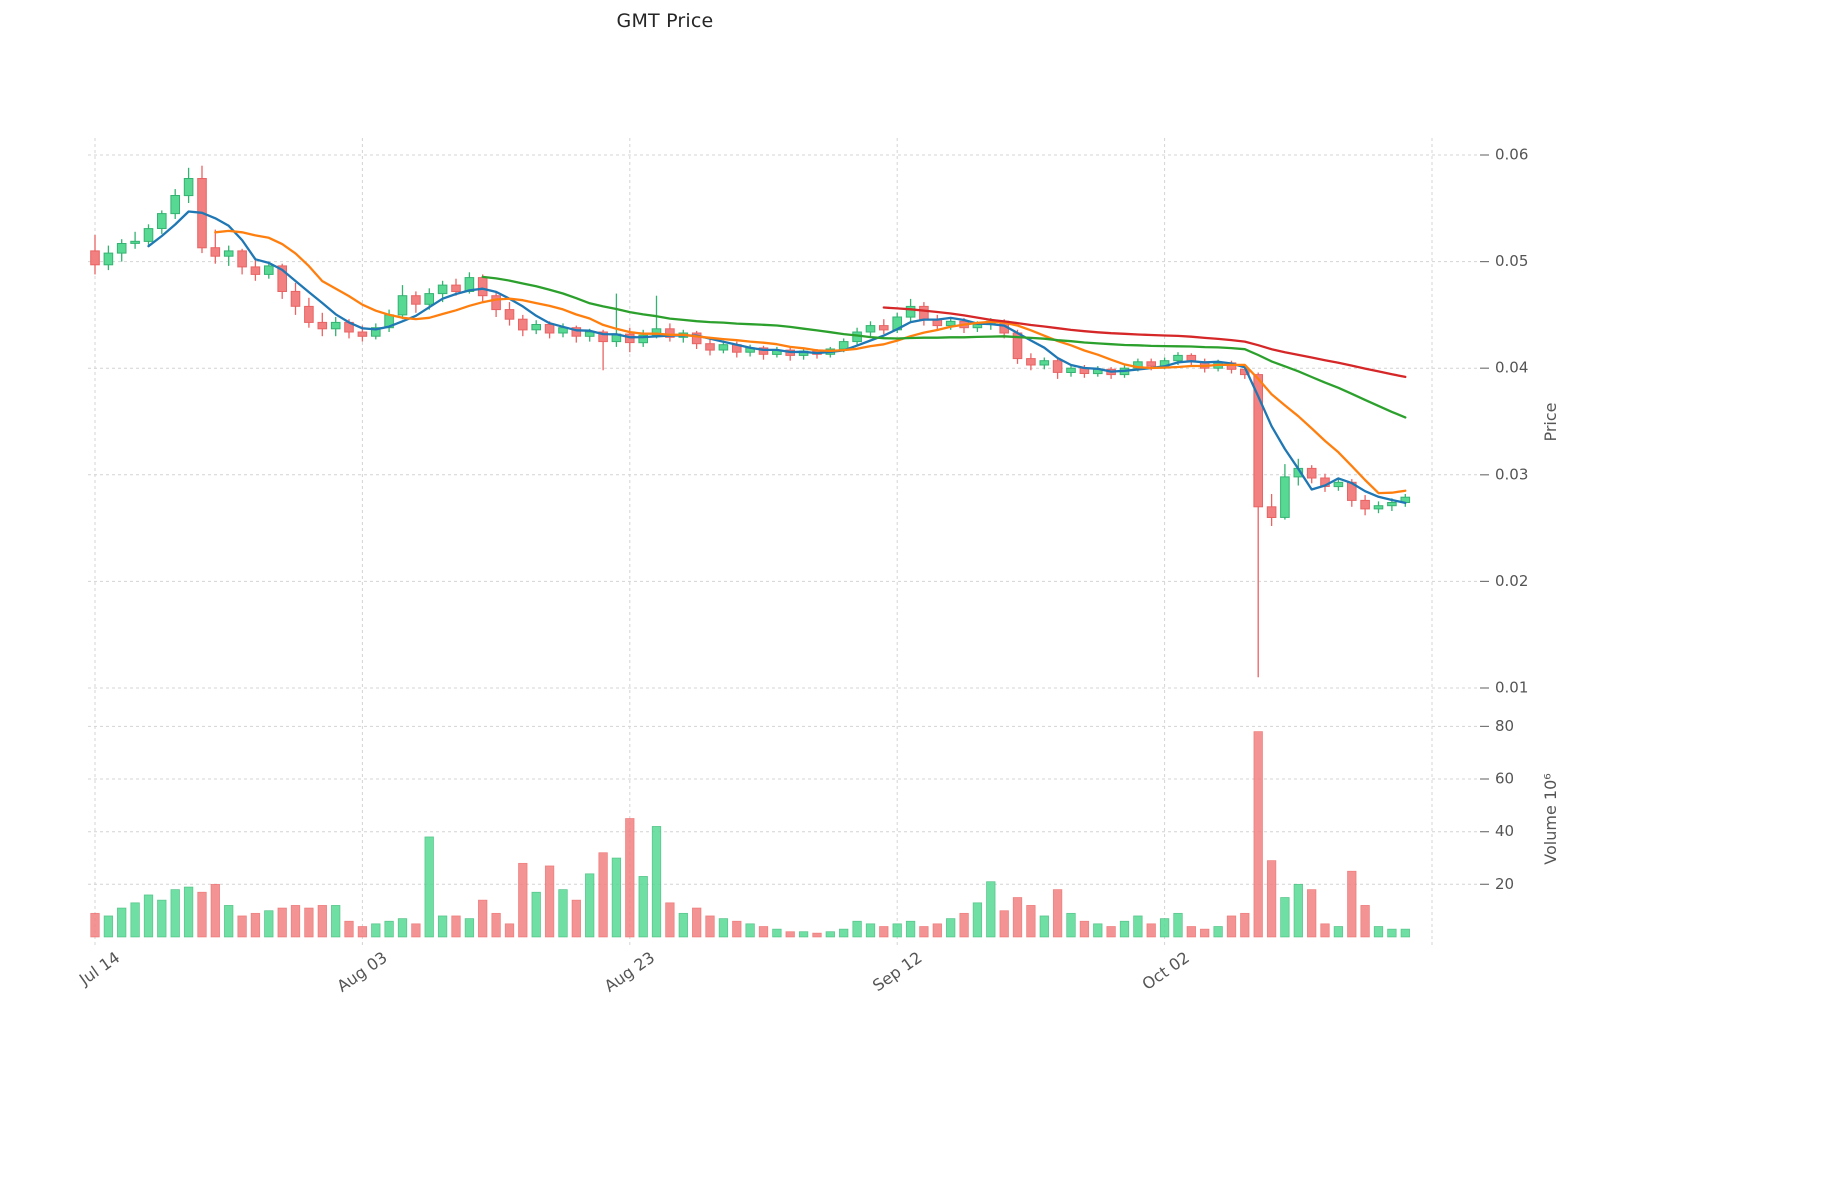  What do you see at coordinates (944, 347) in the screenshot?
I see `ma30-line` at bounding box center [944, 347].